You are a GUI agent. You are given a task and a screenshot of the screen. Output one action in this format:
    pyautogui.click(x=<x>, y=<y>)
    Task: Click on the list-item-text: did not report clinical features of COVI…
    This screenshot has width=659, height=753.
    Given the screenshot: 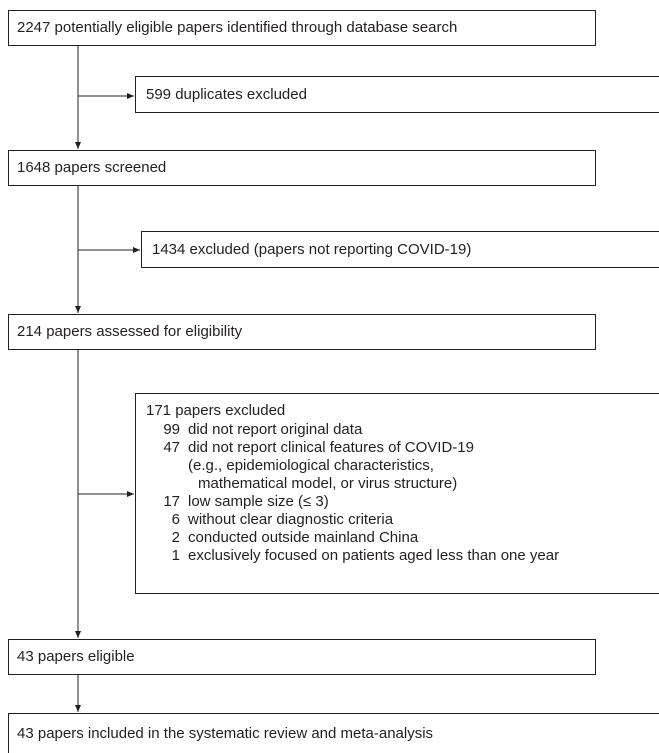 What is the action you would take?
    pyautogui.click(x=331, y=447)
    